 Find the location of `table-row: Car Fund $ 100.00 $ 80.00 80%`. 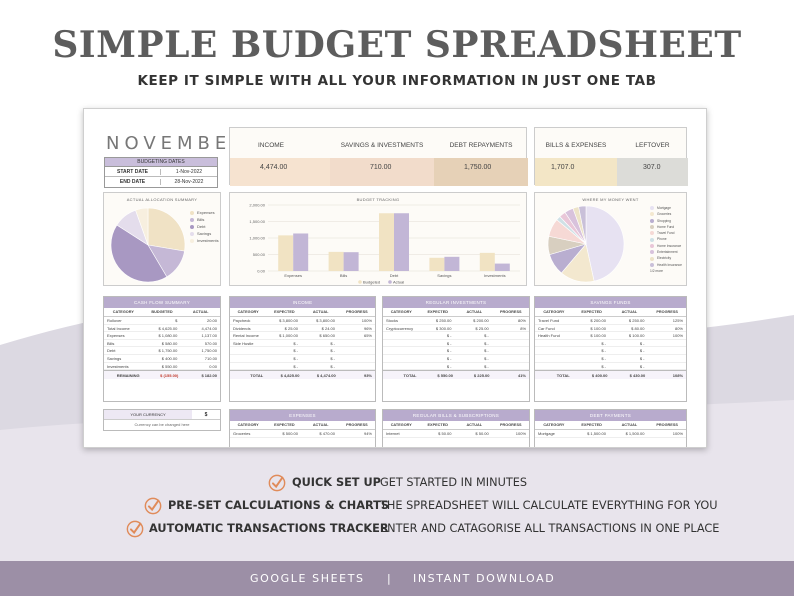

table-row: Car Fund $ 100.00 $ 80.00 80% is located at coordinates (610, 329).